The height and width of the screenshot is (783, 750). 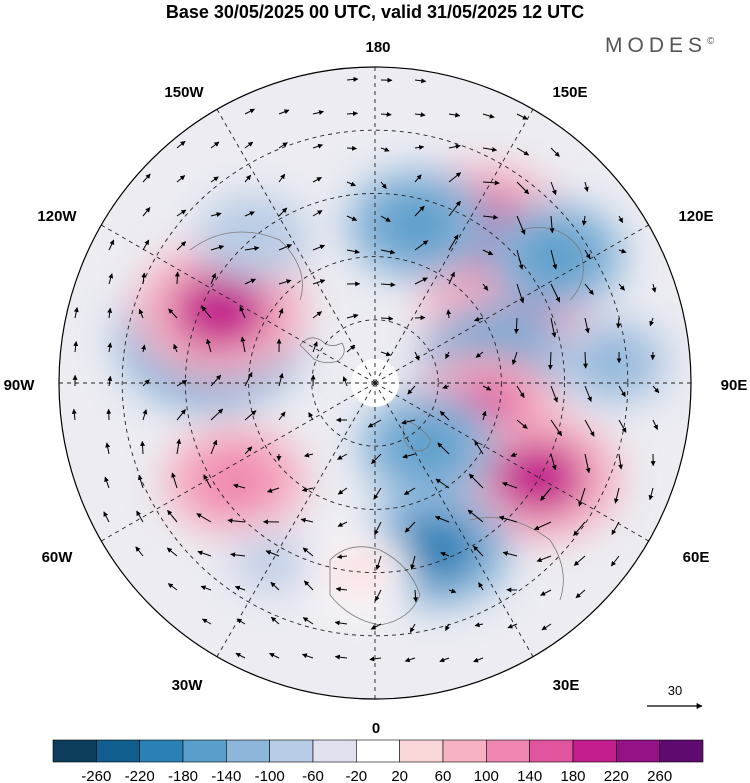 What do you see at coordinates (443, 775) in the screenshot?
I see `colorbar-tick-label: 60` at bounding box center [443, 775].